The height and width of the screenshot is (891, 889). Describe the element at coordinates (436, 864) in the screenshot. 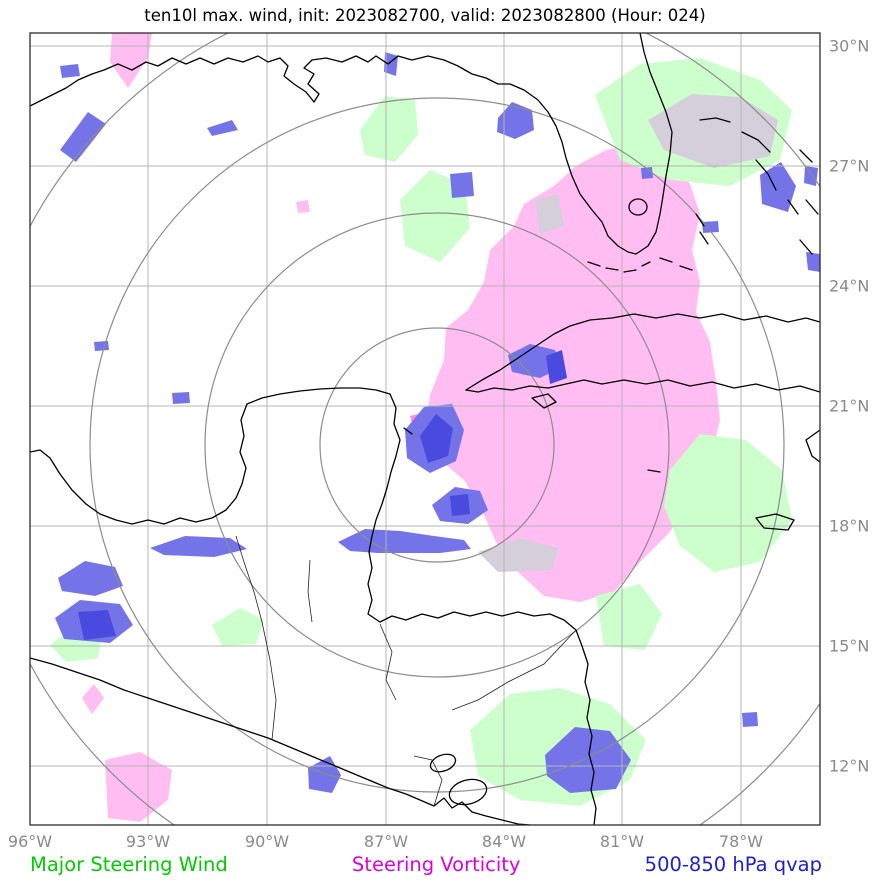

I see `legend-steering-vorticity: Steering Vorticity` at that location.